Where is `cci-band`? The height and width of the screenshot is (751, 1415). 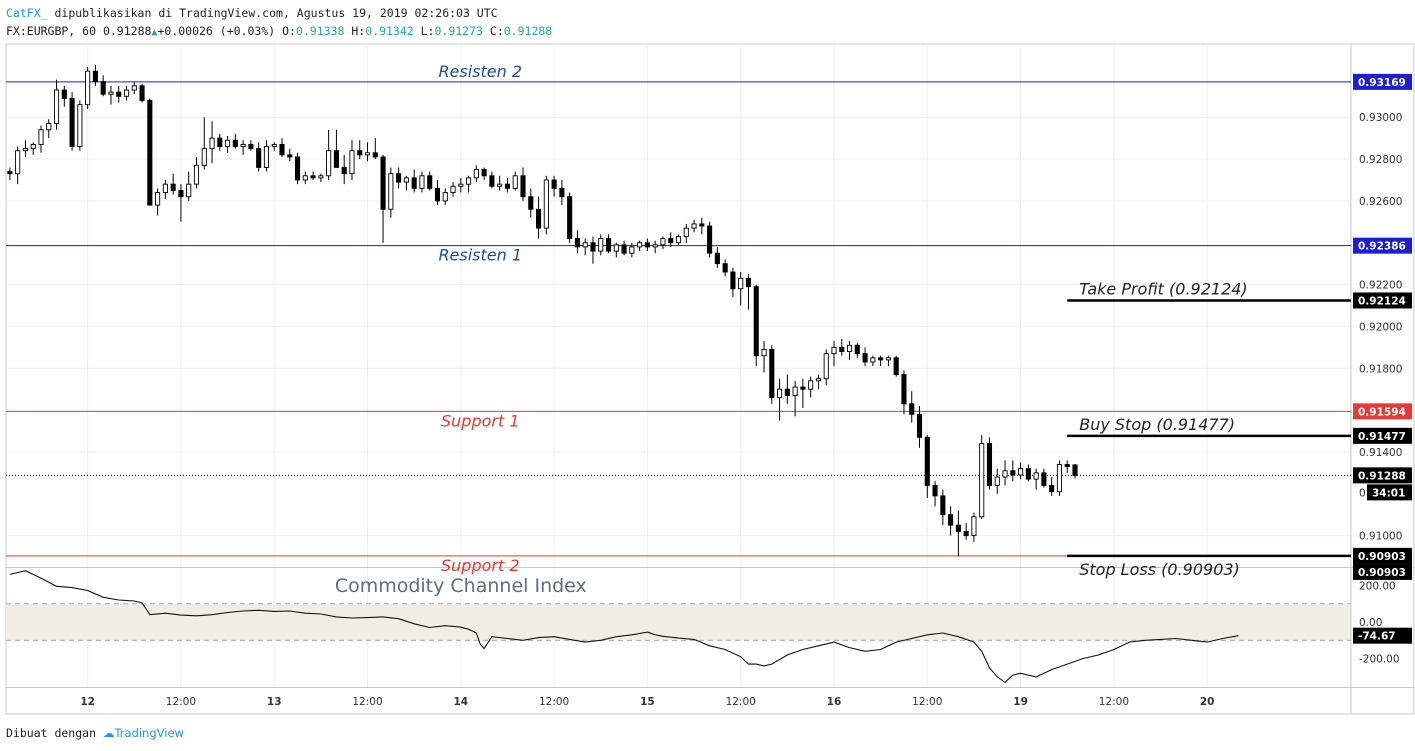
cci-band is located at coordinates (678, 622).